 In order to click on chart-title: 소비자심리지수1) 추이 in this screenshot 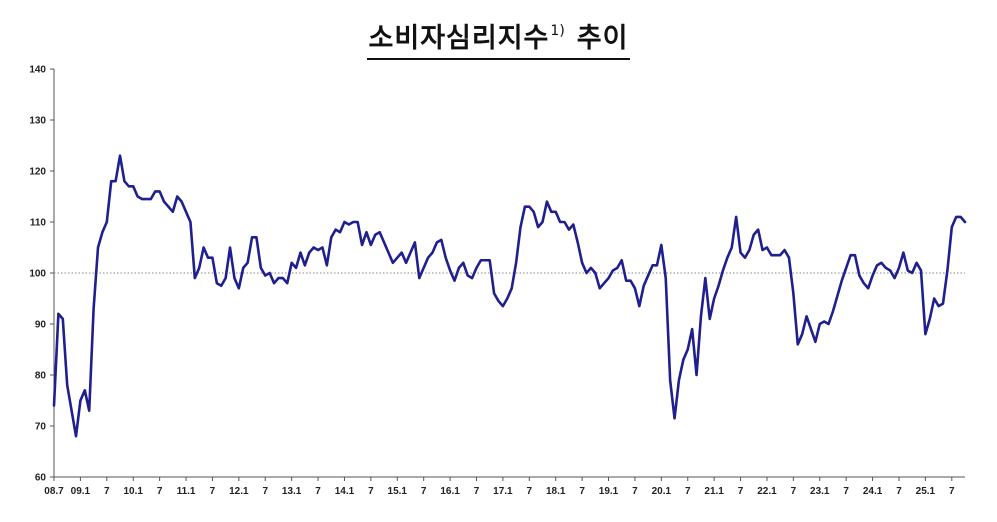, I will do `click(498, 37)`.